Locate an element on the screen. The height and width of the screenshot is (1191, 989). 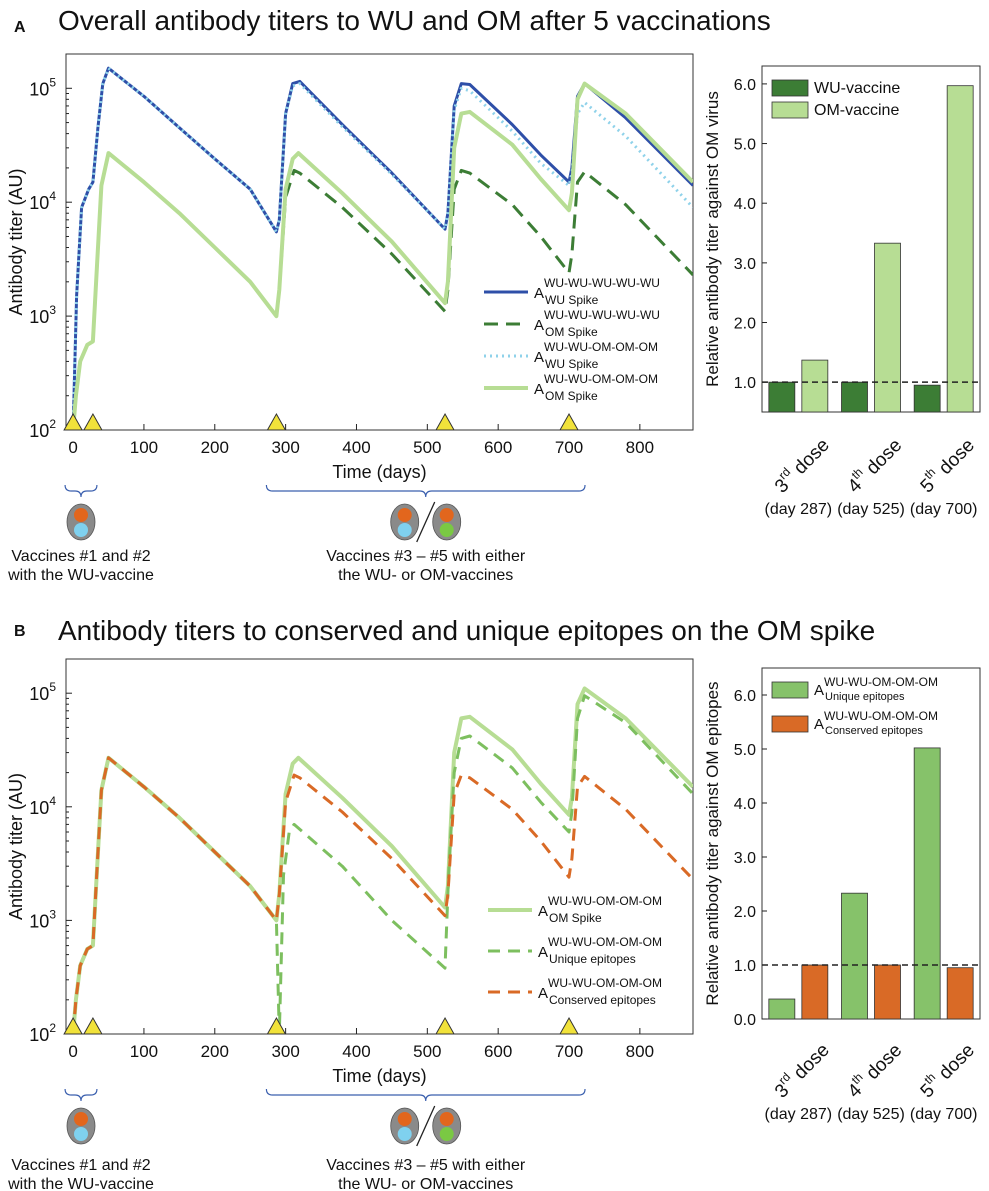
bar-legend-label: OM-vaccine is located at coordinates (856, 110).